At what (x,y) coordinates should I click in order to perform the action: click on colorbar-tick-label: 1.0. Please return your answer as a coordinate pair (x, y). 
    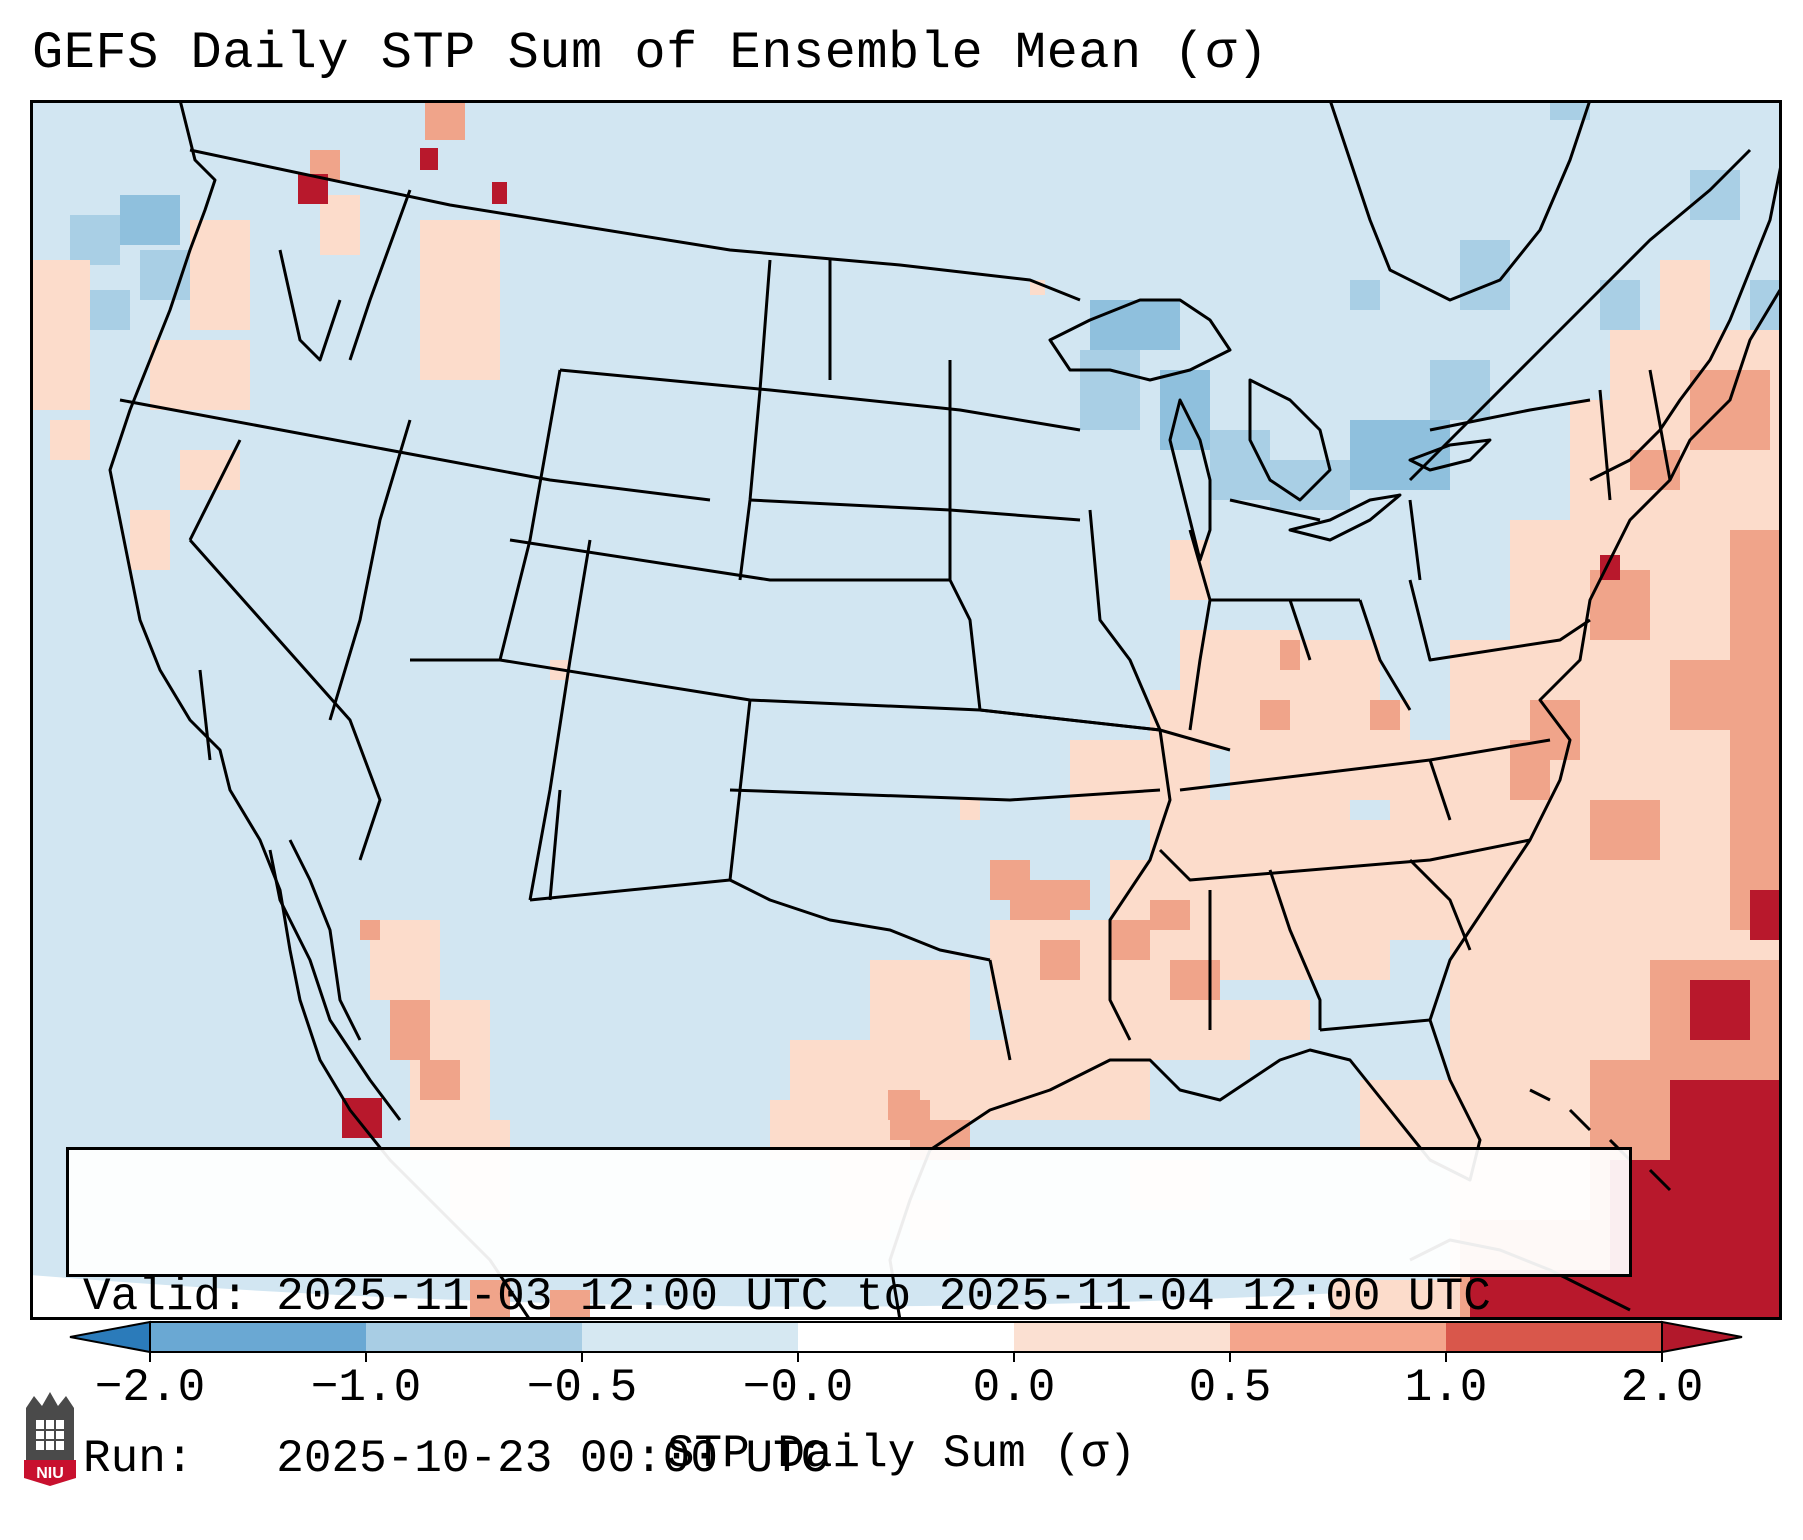
    Looking at the image, I should click on (1446, 1388).